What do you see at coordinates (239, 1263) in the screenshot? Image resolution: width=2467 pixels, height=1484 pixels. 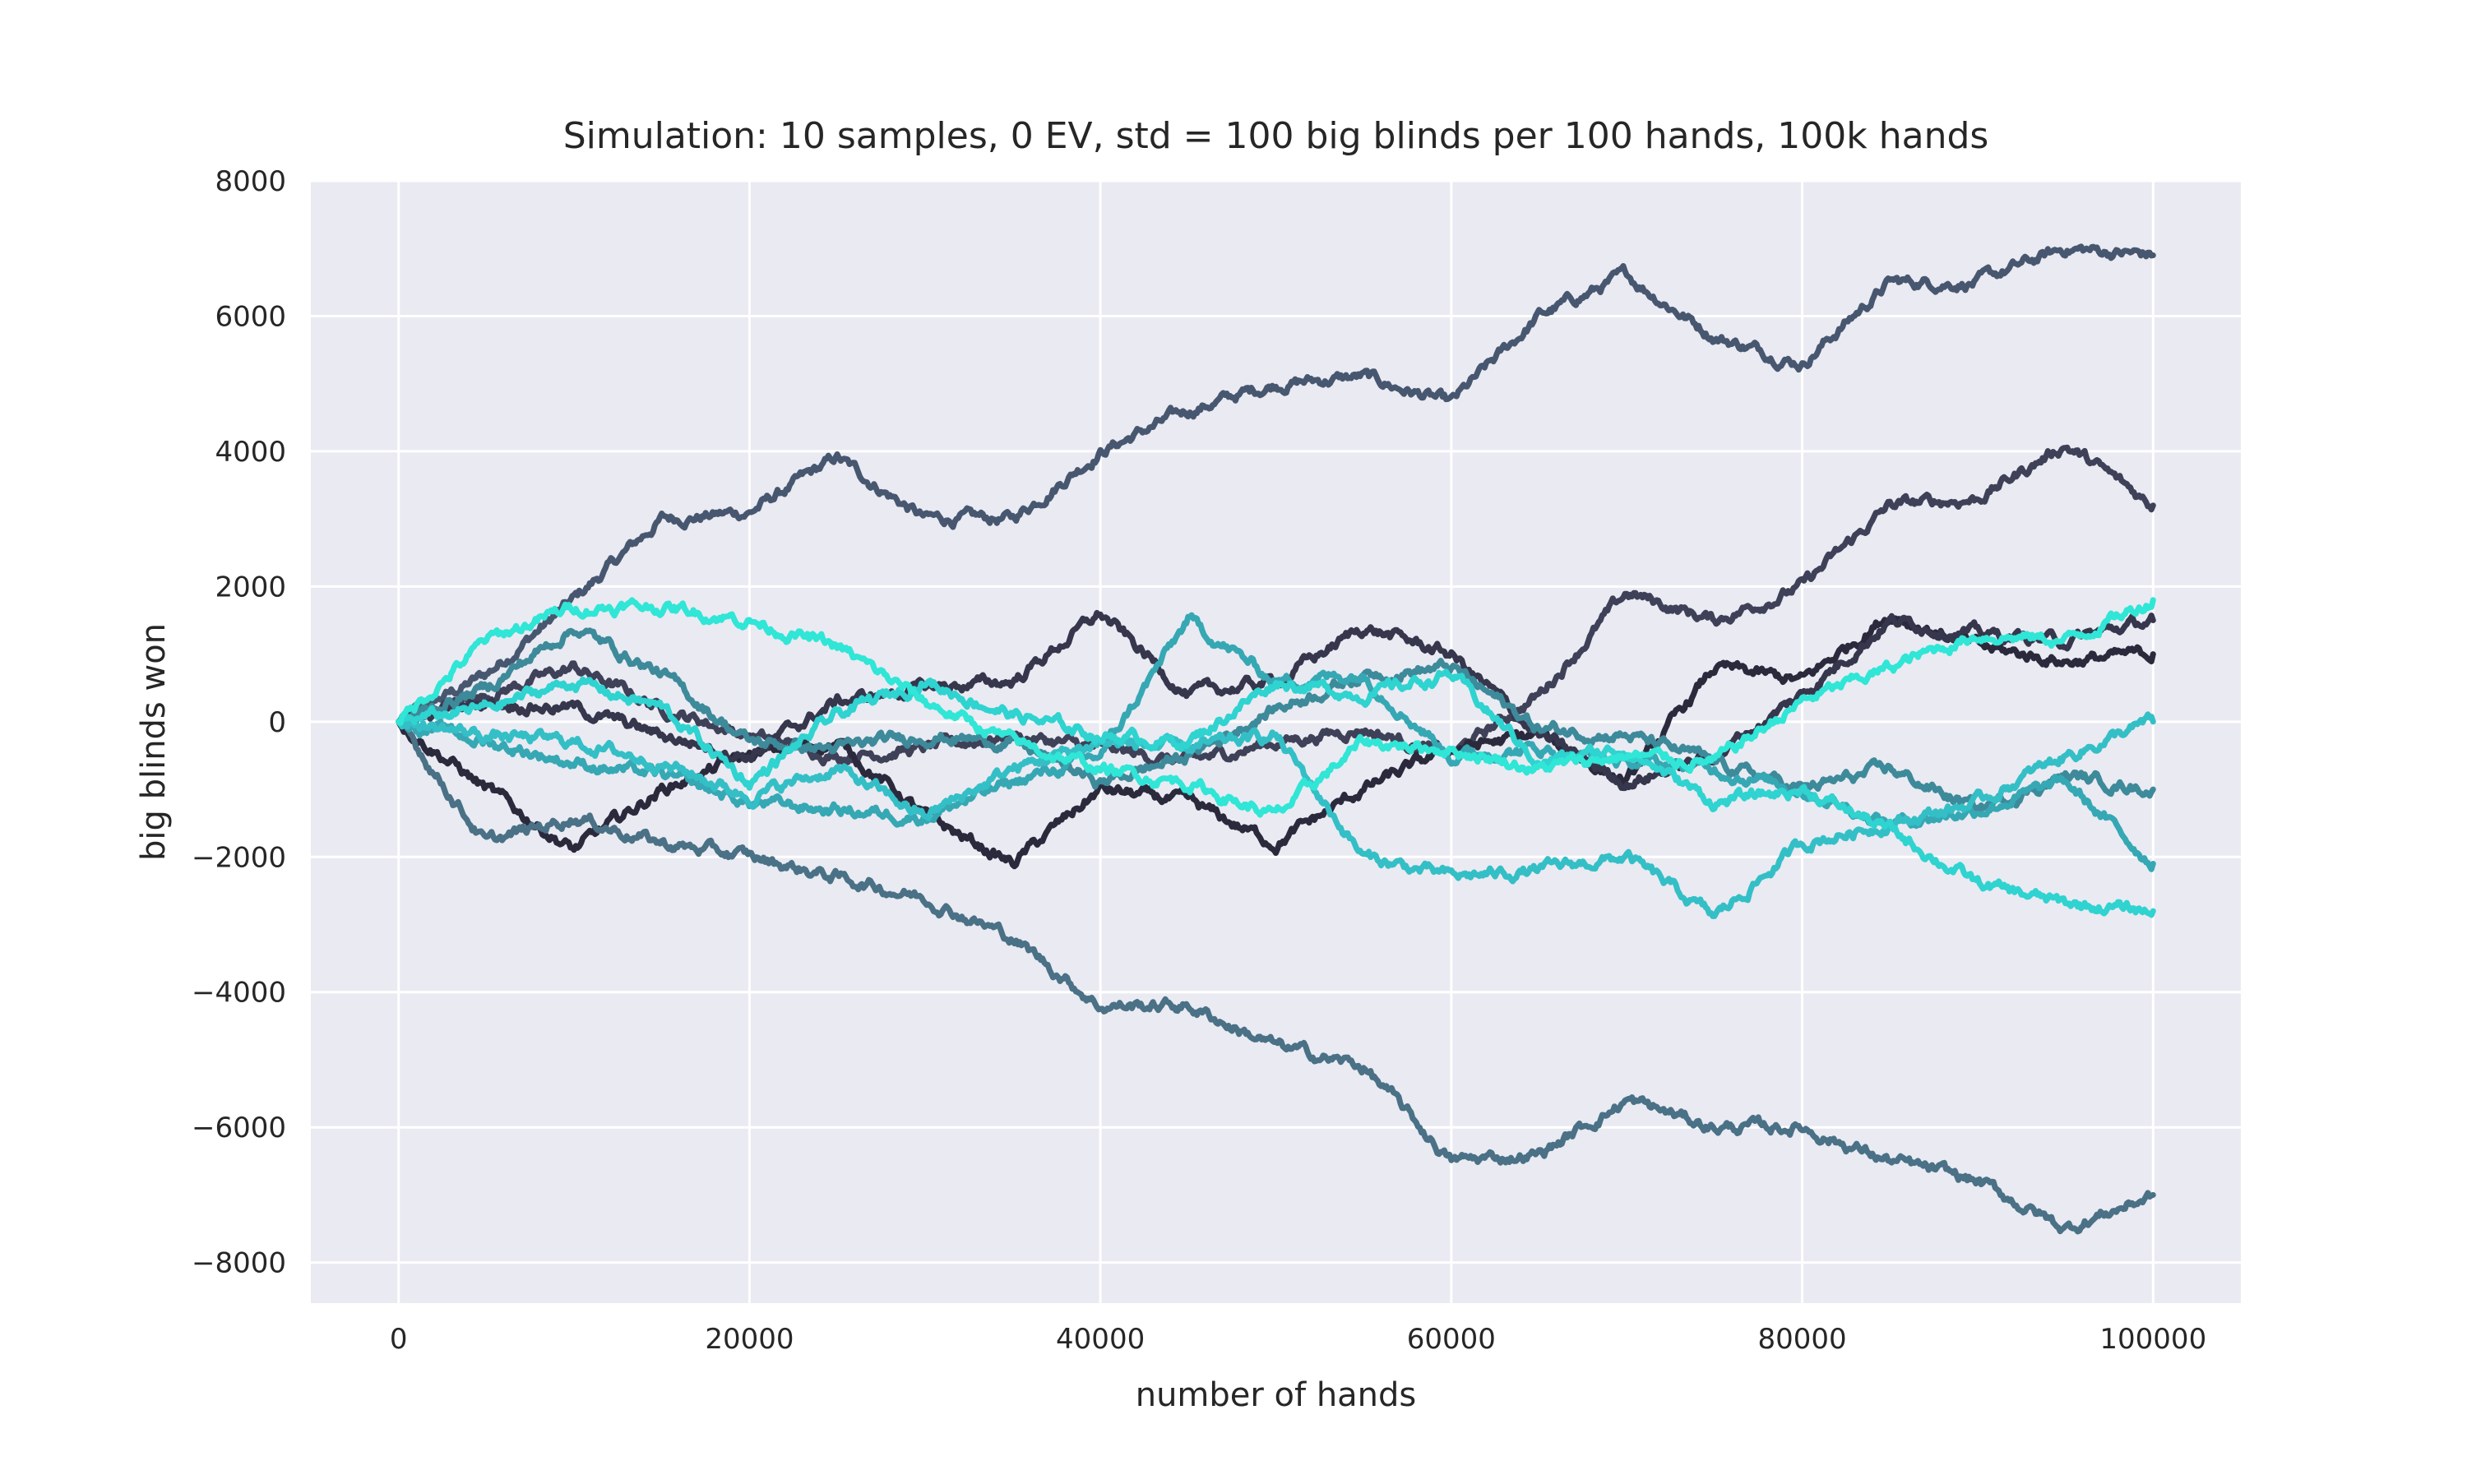 I see `y-tick-label-0: −8000` at bounding box center [239, 1263].